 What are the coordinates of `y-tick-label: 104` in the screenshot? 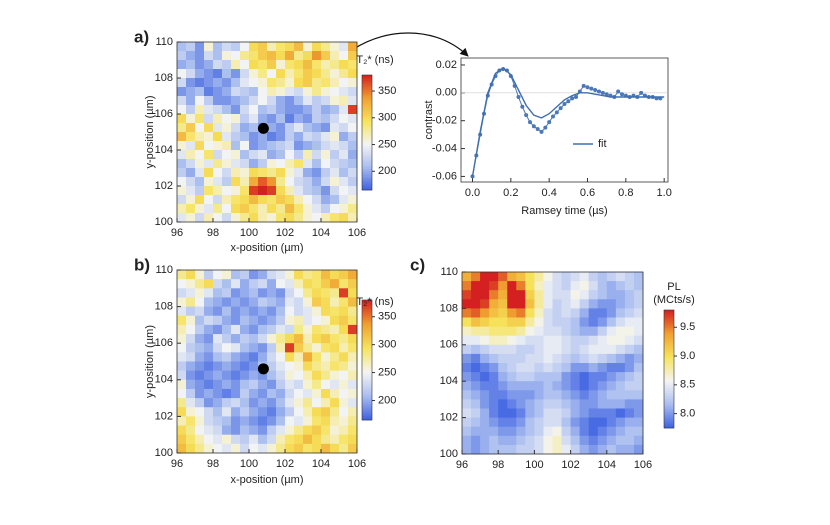 It's located at (164, 380).